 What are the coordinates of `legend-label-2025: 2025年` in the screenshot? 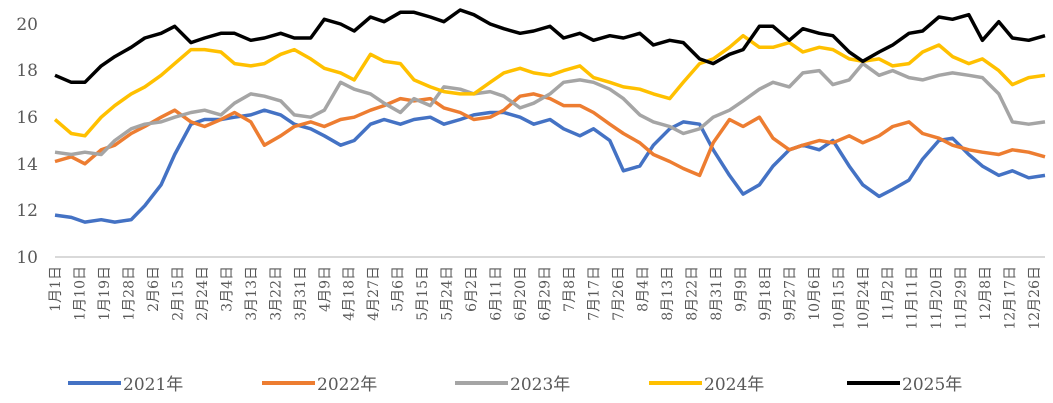 It's located at (932, 385).